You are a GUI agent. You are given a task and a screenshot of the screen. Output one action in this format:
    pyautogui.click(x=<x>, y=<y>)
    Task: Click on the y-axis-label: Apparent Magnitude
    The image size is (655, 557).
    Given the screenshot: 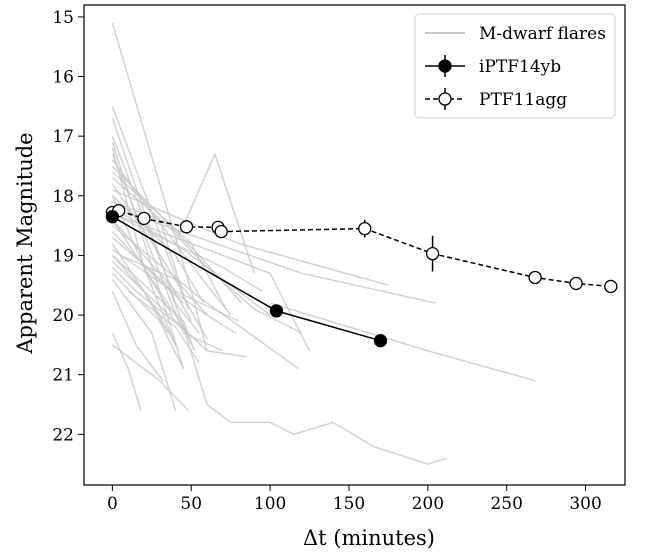 What is the action you would take?
    pyautogui.click(x=25, y=243)
    